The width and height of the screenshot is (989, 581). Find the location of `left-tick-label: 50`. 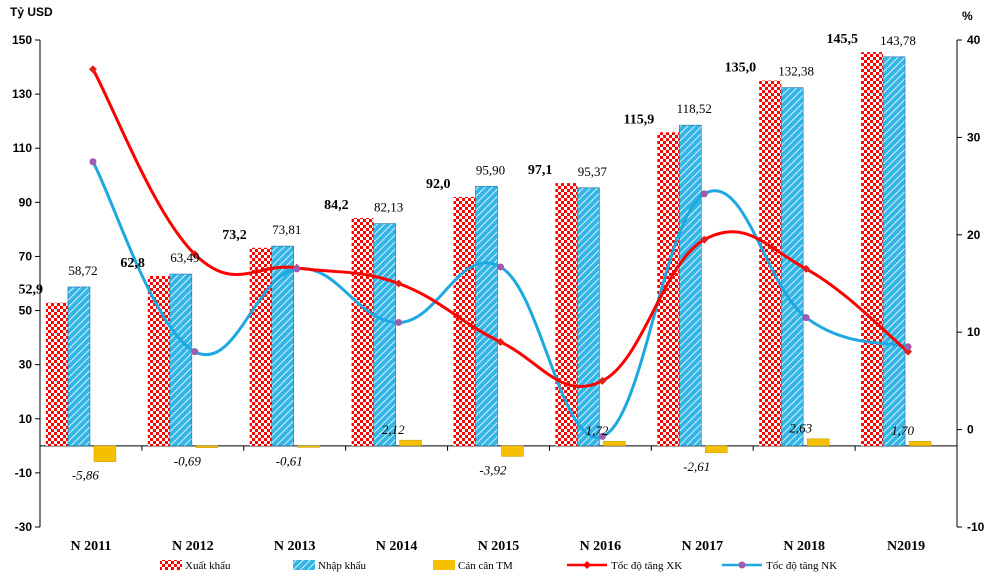

left-tick-label: 50 is located at coordinates (26, 311).